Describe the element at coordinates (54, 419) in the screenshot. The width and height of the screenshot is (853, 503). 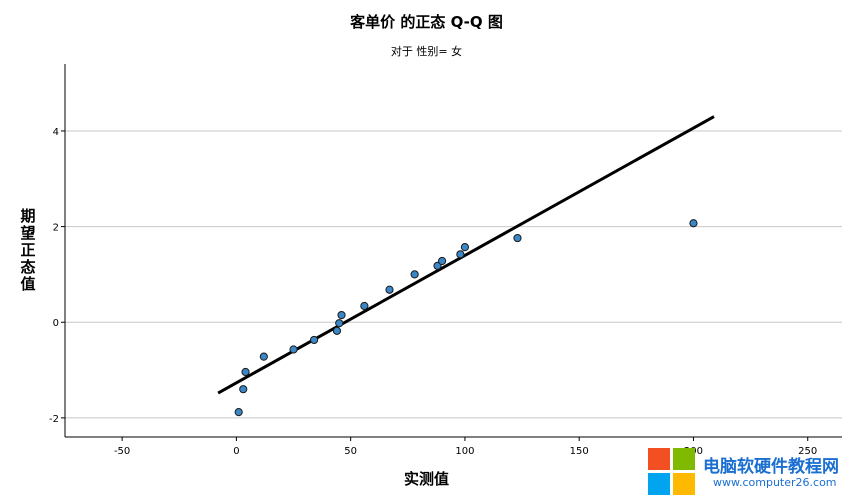
I see `y-tick-label: -2` at that location.